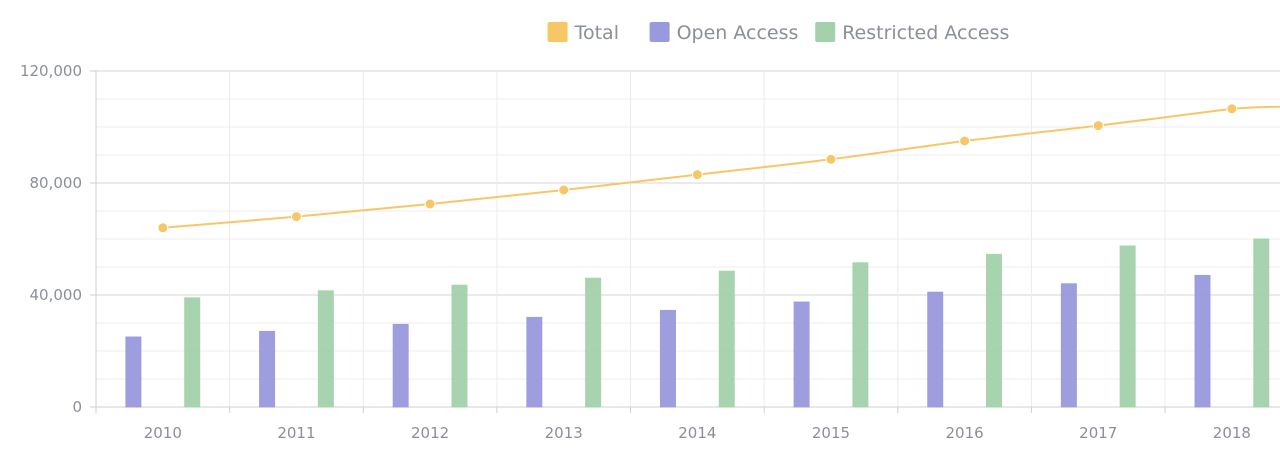 The image size is (1280, 473). What do you see at coordinates (557, 32) in the screenshot?
I see `legend-swatch-total` at bounding box center [557, 32].